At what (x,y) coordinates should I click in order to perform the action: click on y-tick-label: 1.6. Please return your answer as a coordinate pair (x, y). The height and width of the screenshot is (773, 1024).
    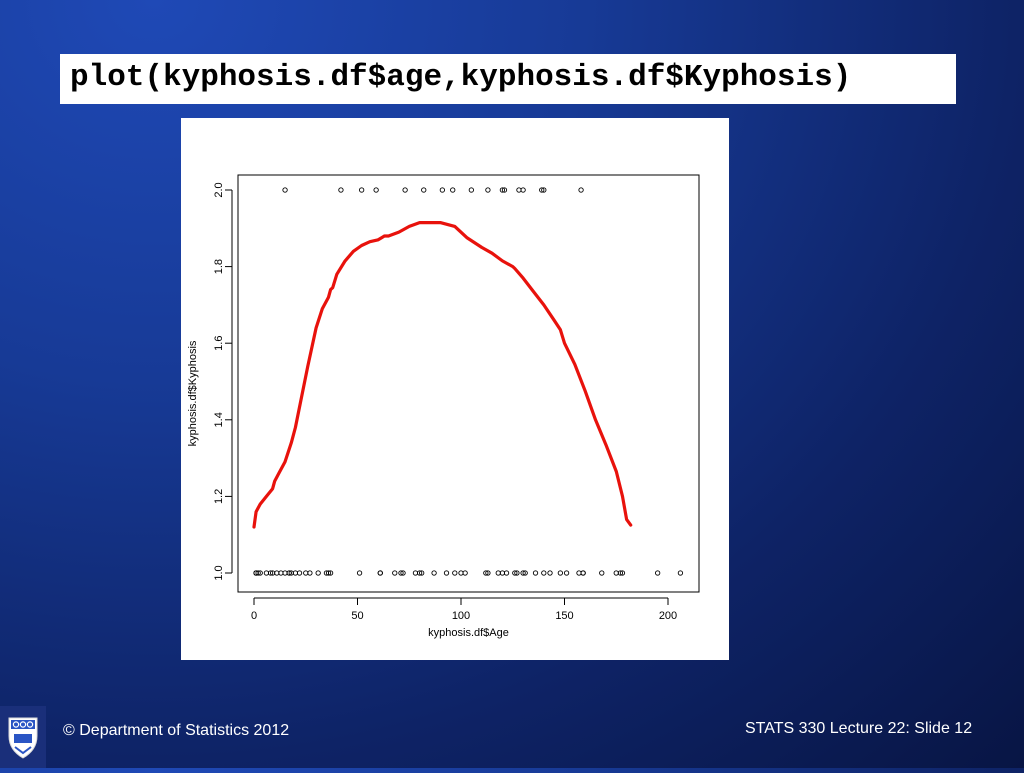
    Looking at the image, I should click on (219, 343).